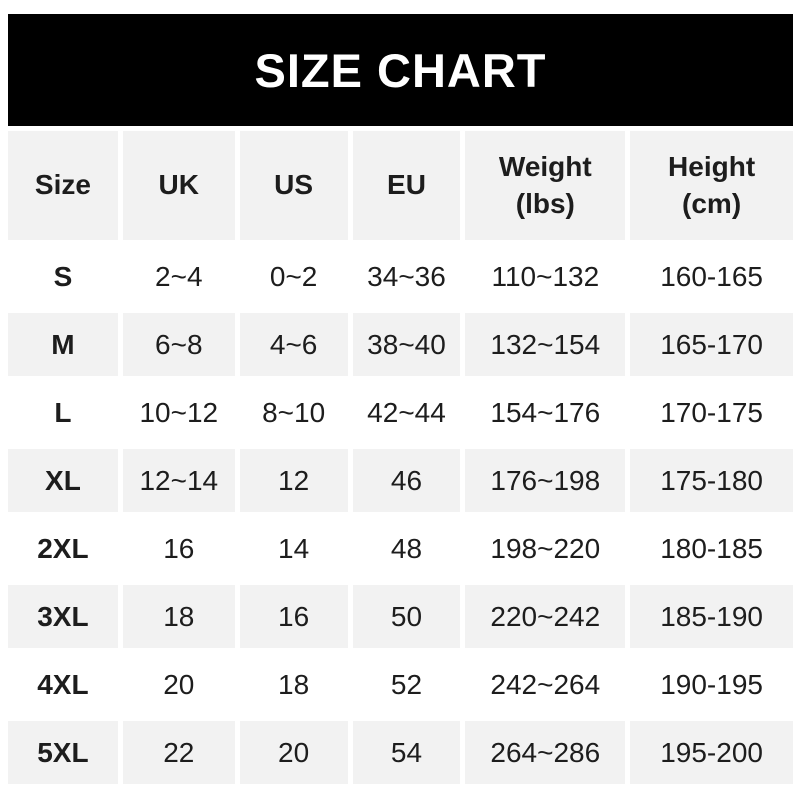 This screenshot has width=800, height=800. I want to click on table-cell: 50, so click(406, 616).